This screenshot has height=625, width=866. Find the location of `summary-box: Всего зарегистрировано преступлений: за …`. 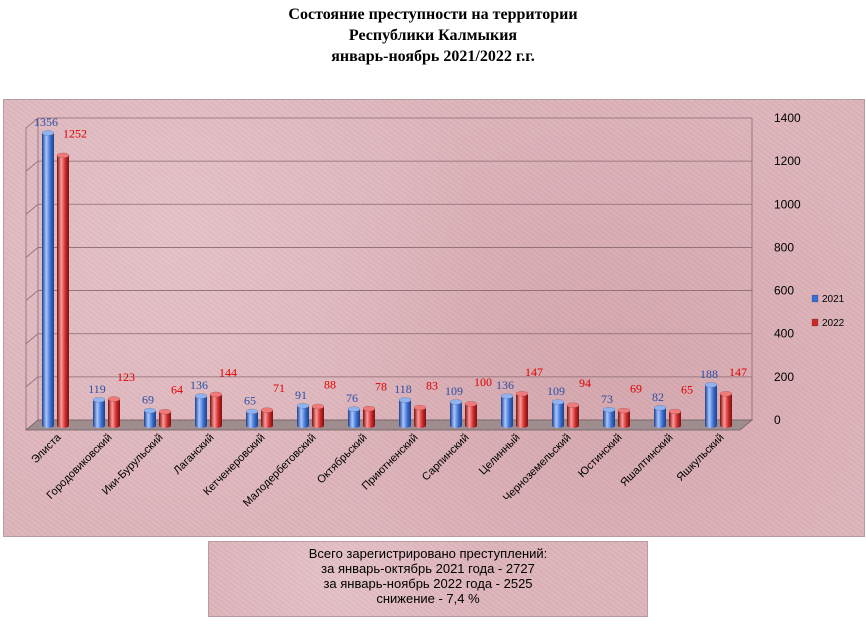

summary-box: Всего зарегистрировано преступлений: за … is located at coordinates (428, 579).